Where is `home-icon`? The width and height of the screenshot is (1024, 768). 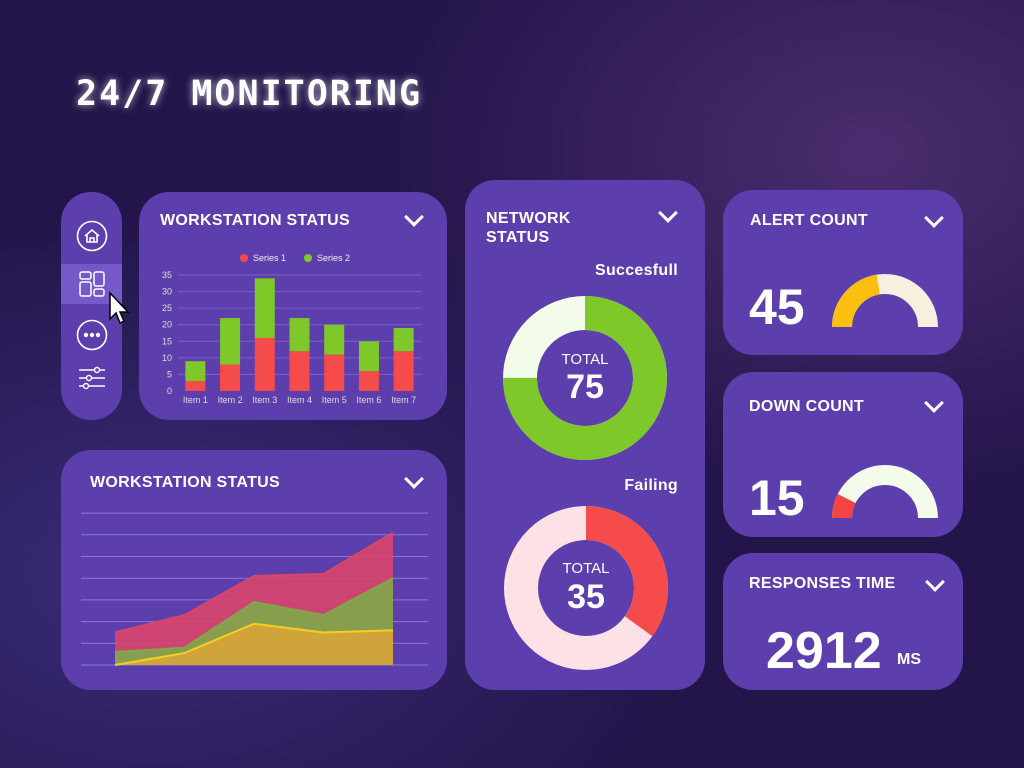 home-icon is located at coordinates (91, 236).